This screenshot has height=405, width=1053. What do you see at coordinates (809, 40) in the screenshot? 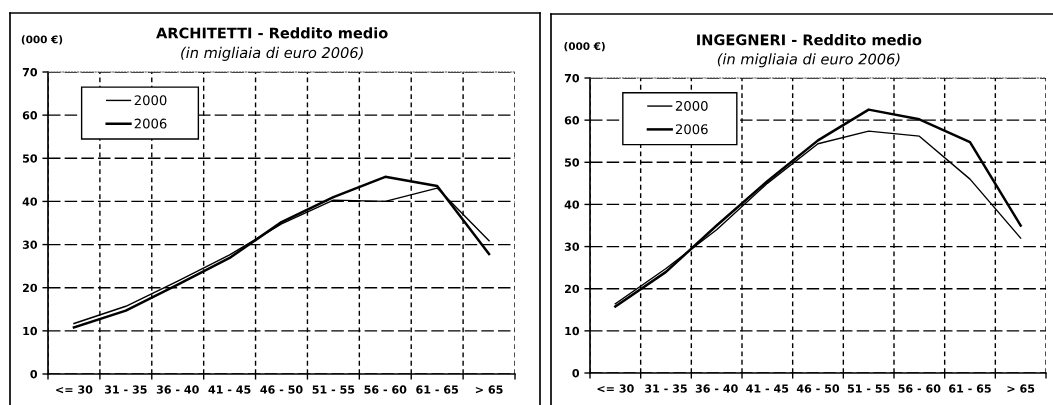
I see `chart-title: INGEGNERI - Reddito medio` at bounding box center [809, 40].